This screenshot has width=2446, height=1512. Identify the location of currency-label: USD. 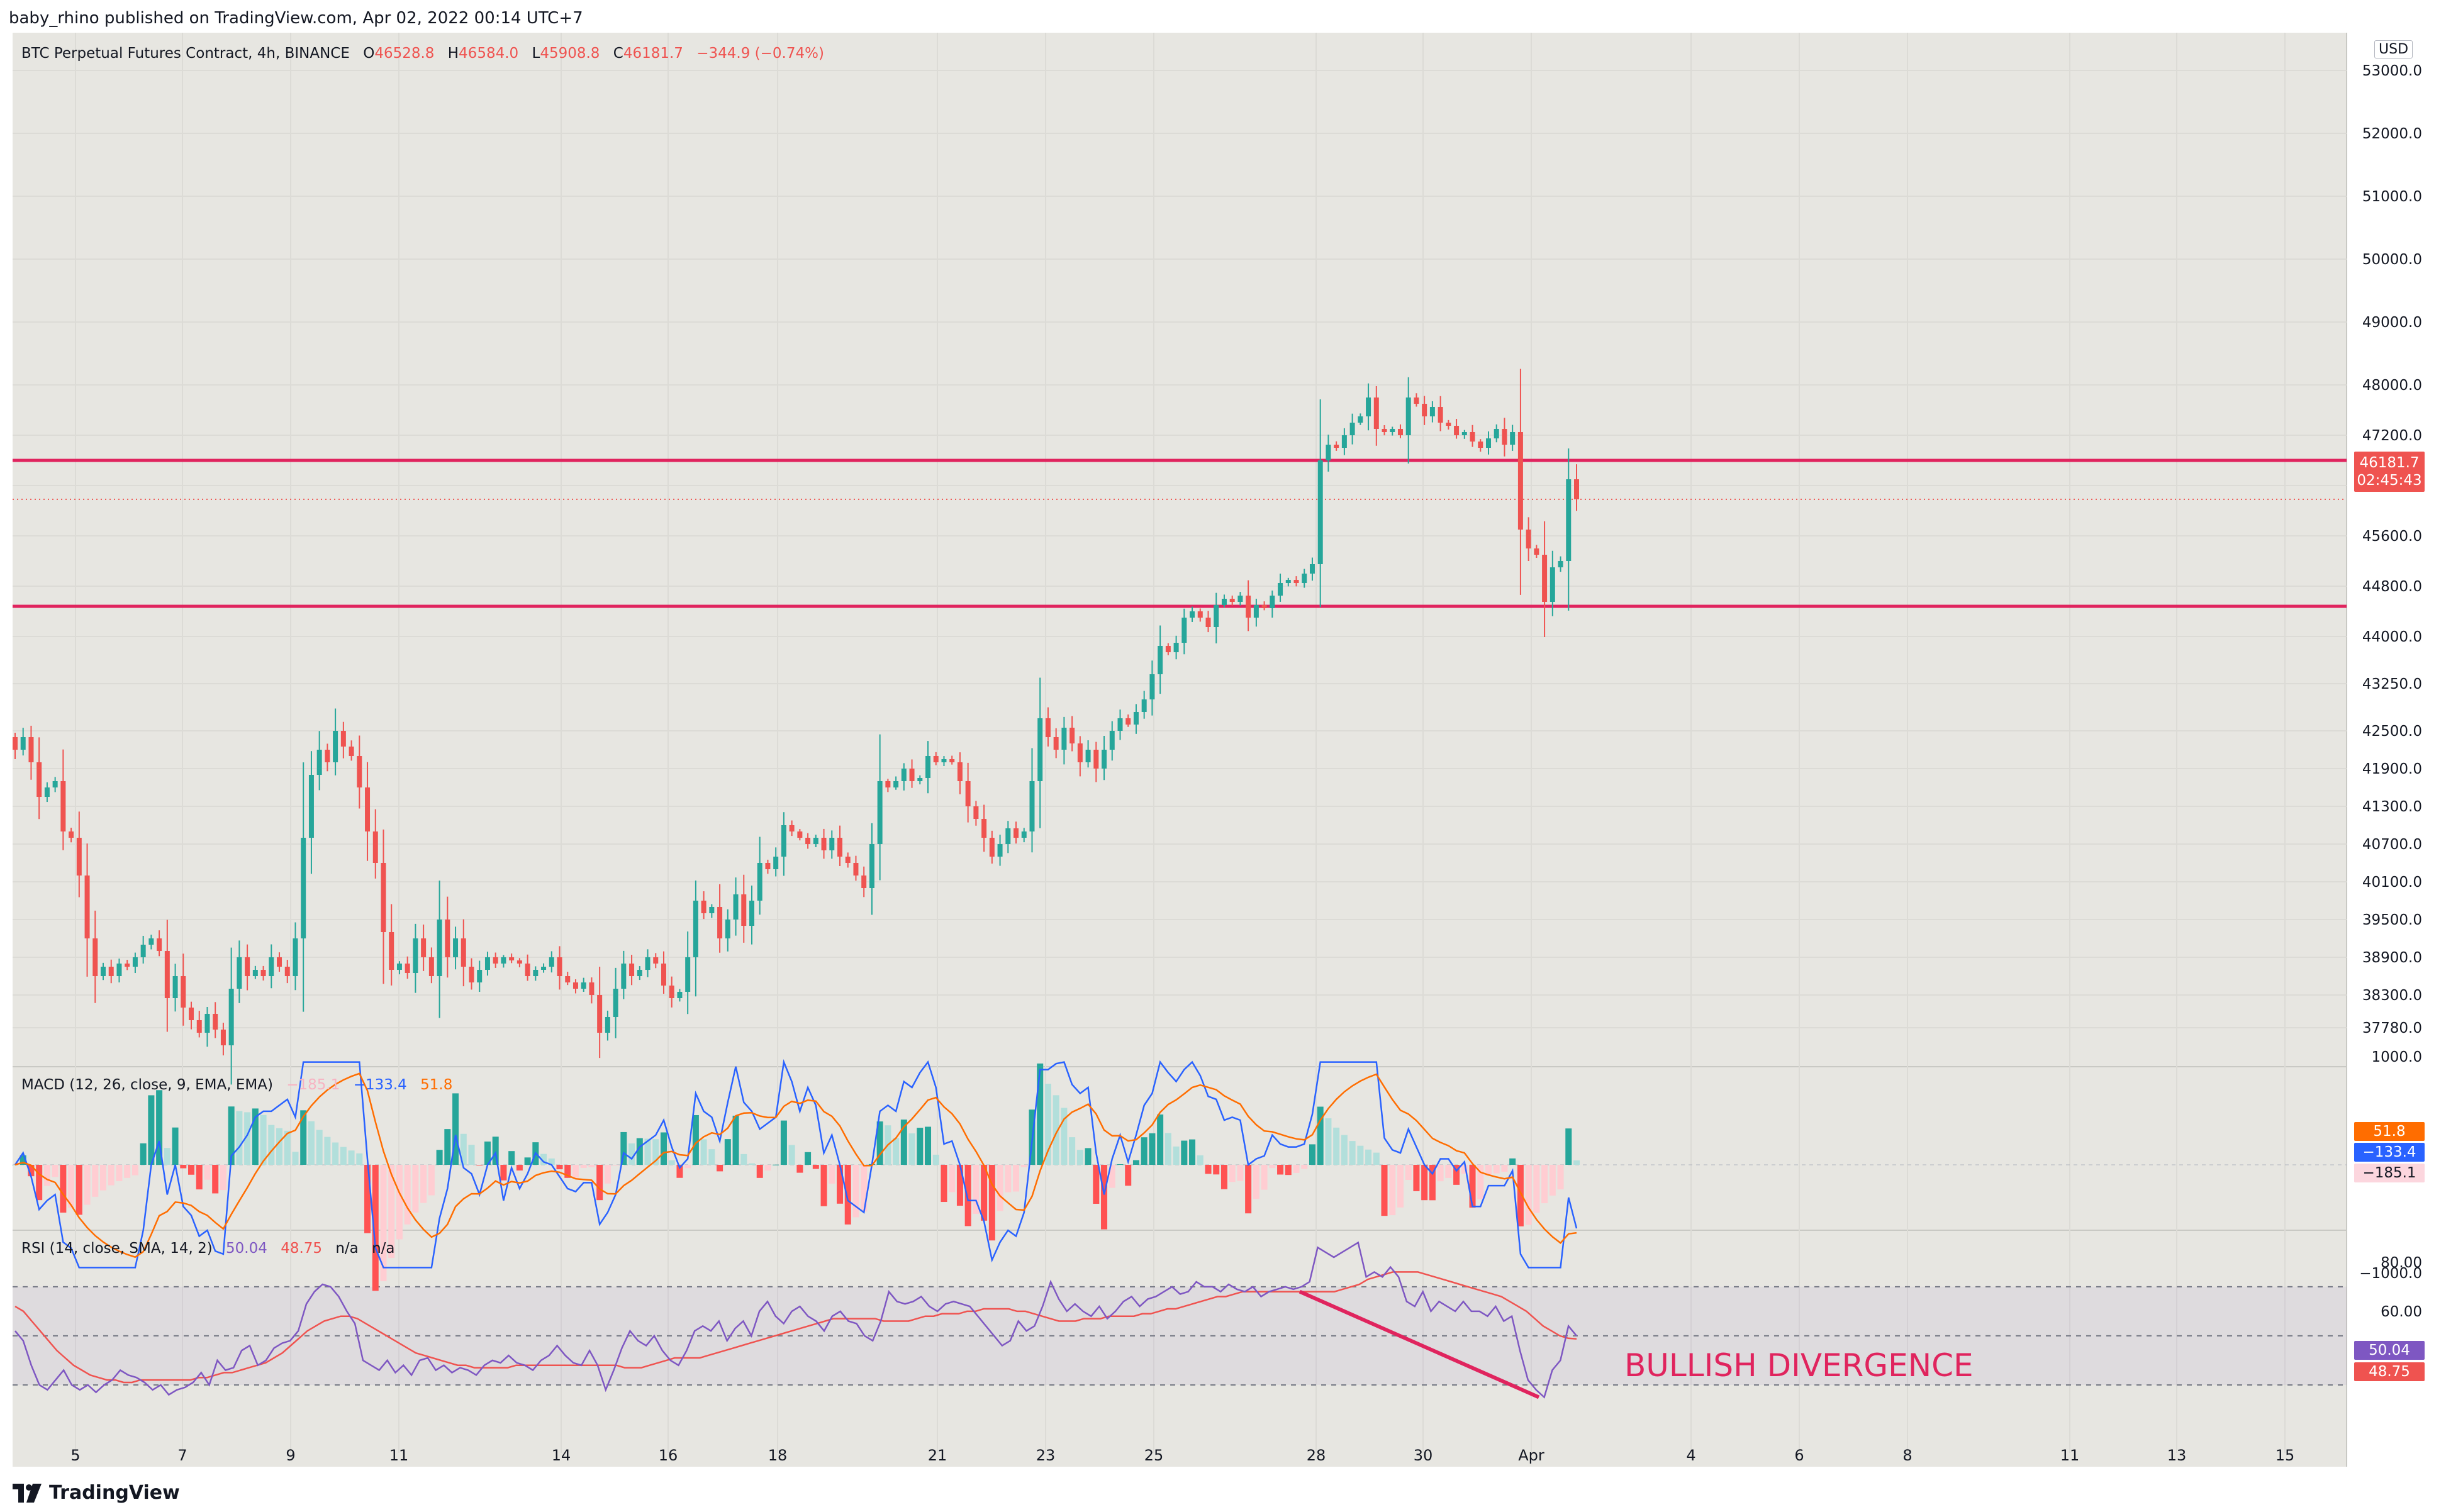
(2393, 49).